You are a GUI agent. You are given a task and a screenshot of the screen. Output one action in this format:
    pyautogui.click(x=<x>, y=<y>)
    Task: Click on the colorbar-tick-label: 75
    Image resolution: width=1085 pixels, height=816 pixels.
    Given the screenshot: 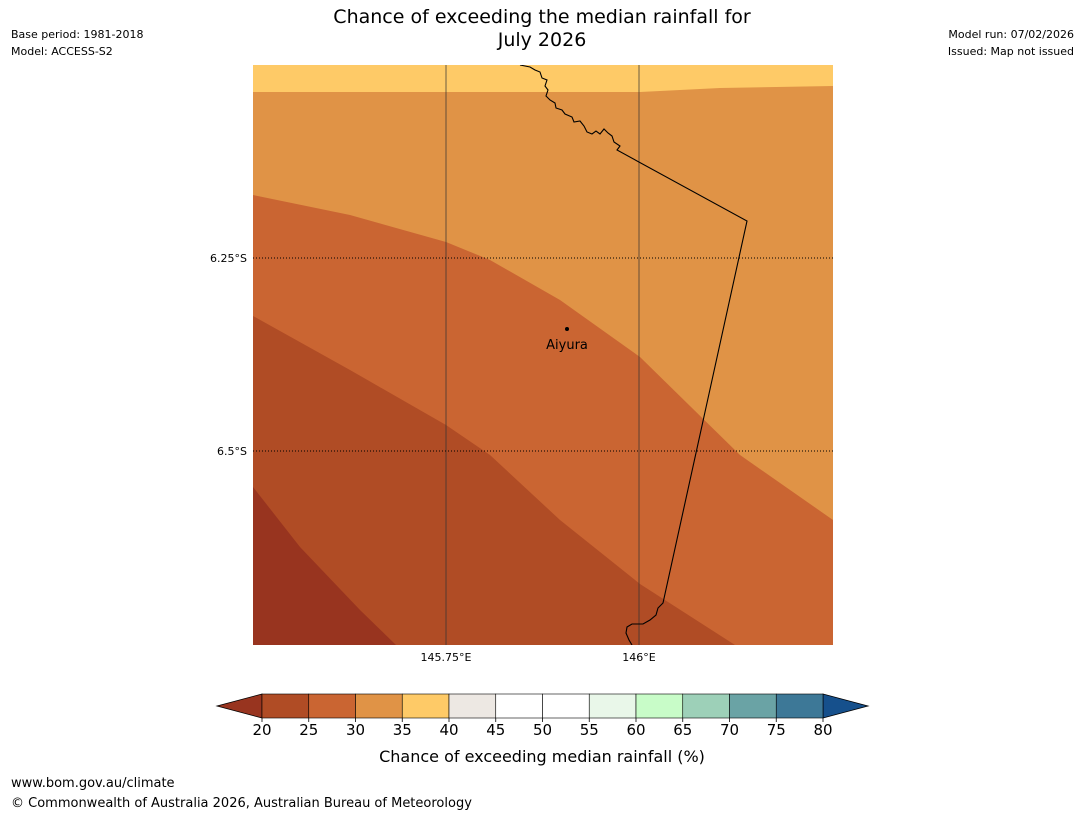 What is the action you would take?
    pyautogui.click(x=776, y=730)
    